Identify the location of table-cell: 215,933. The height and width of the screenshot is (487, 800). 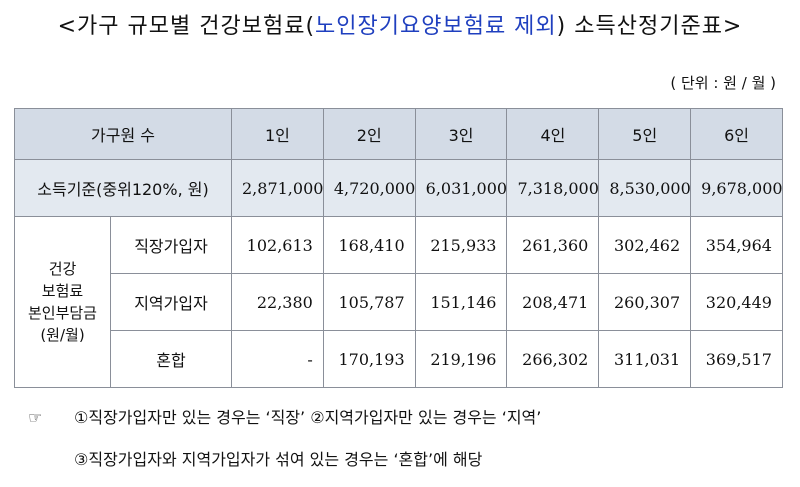
(461, 245).